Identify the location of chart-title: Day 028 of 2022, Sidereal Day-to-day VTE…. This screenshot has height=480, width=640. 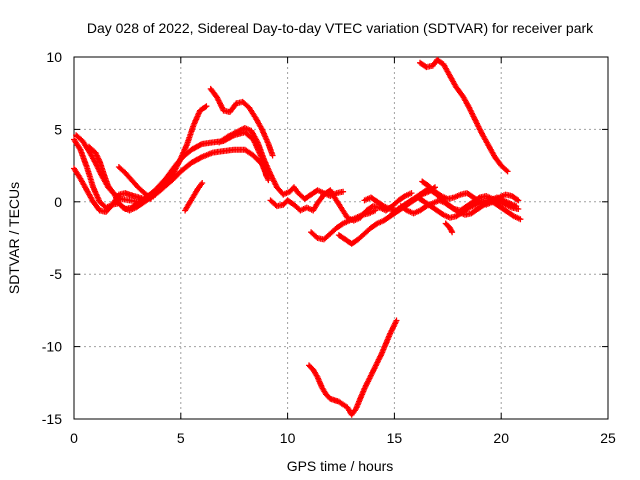
(340, 28).